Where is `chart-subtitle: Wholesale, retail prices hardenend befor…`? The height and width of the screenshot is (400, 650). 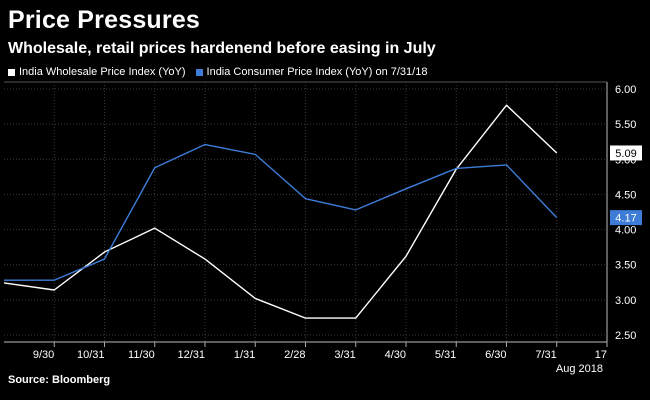 chart-subtitle: Wholesale, retail prices hardenend befor… is located at coordinates (222, 48).